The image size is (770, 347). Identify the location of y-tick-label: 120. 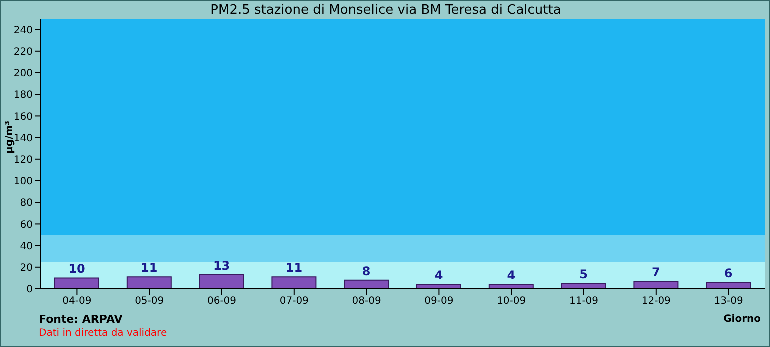
(23, 160).